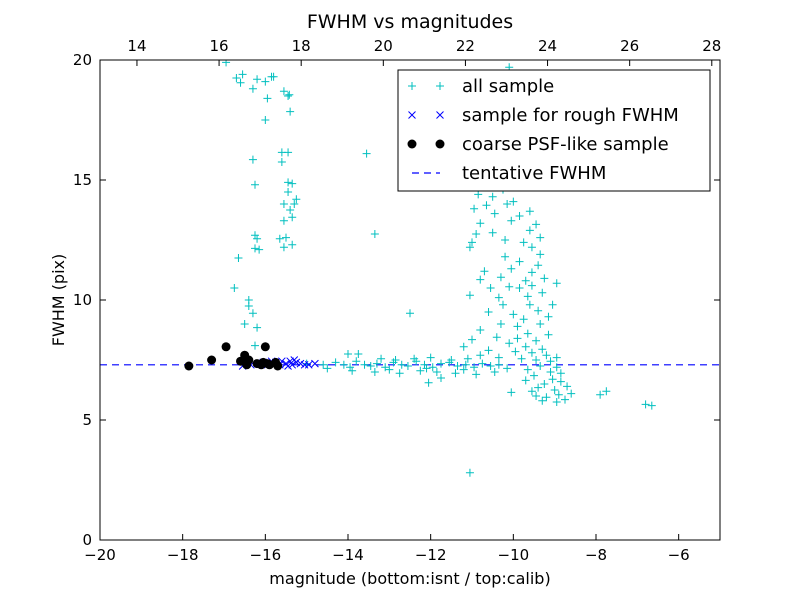  Describe the element at coordinates (301, 46) in the screenshot. I see `top-tick-label-2: 18` at that location.